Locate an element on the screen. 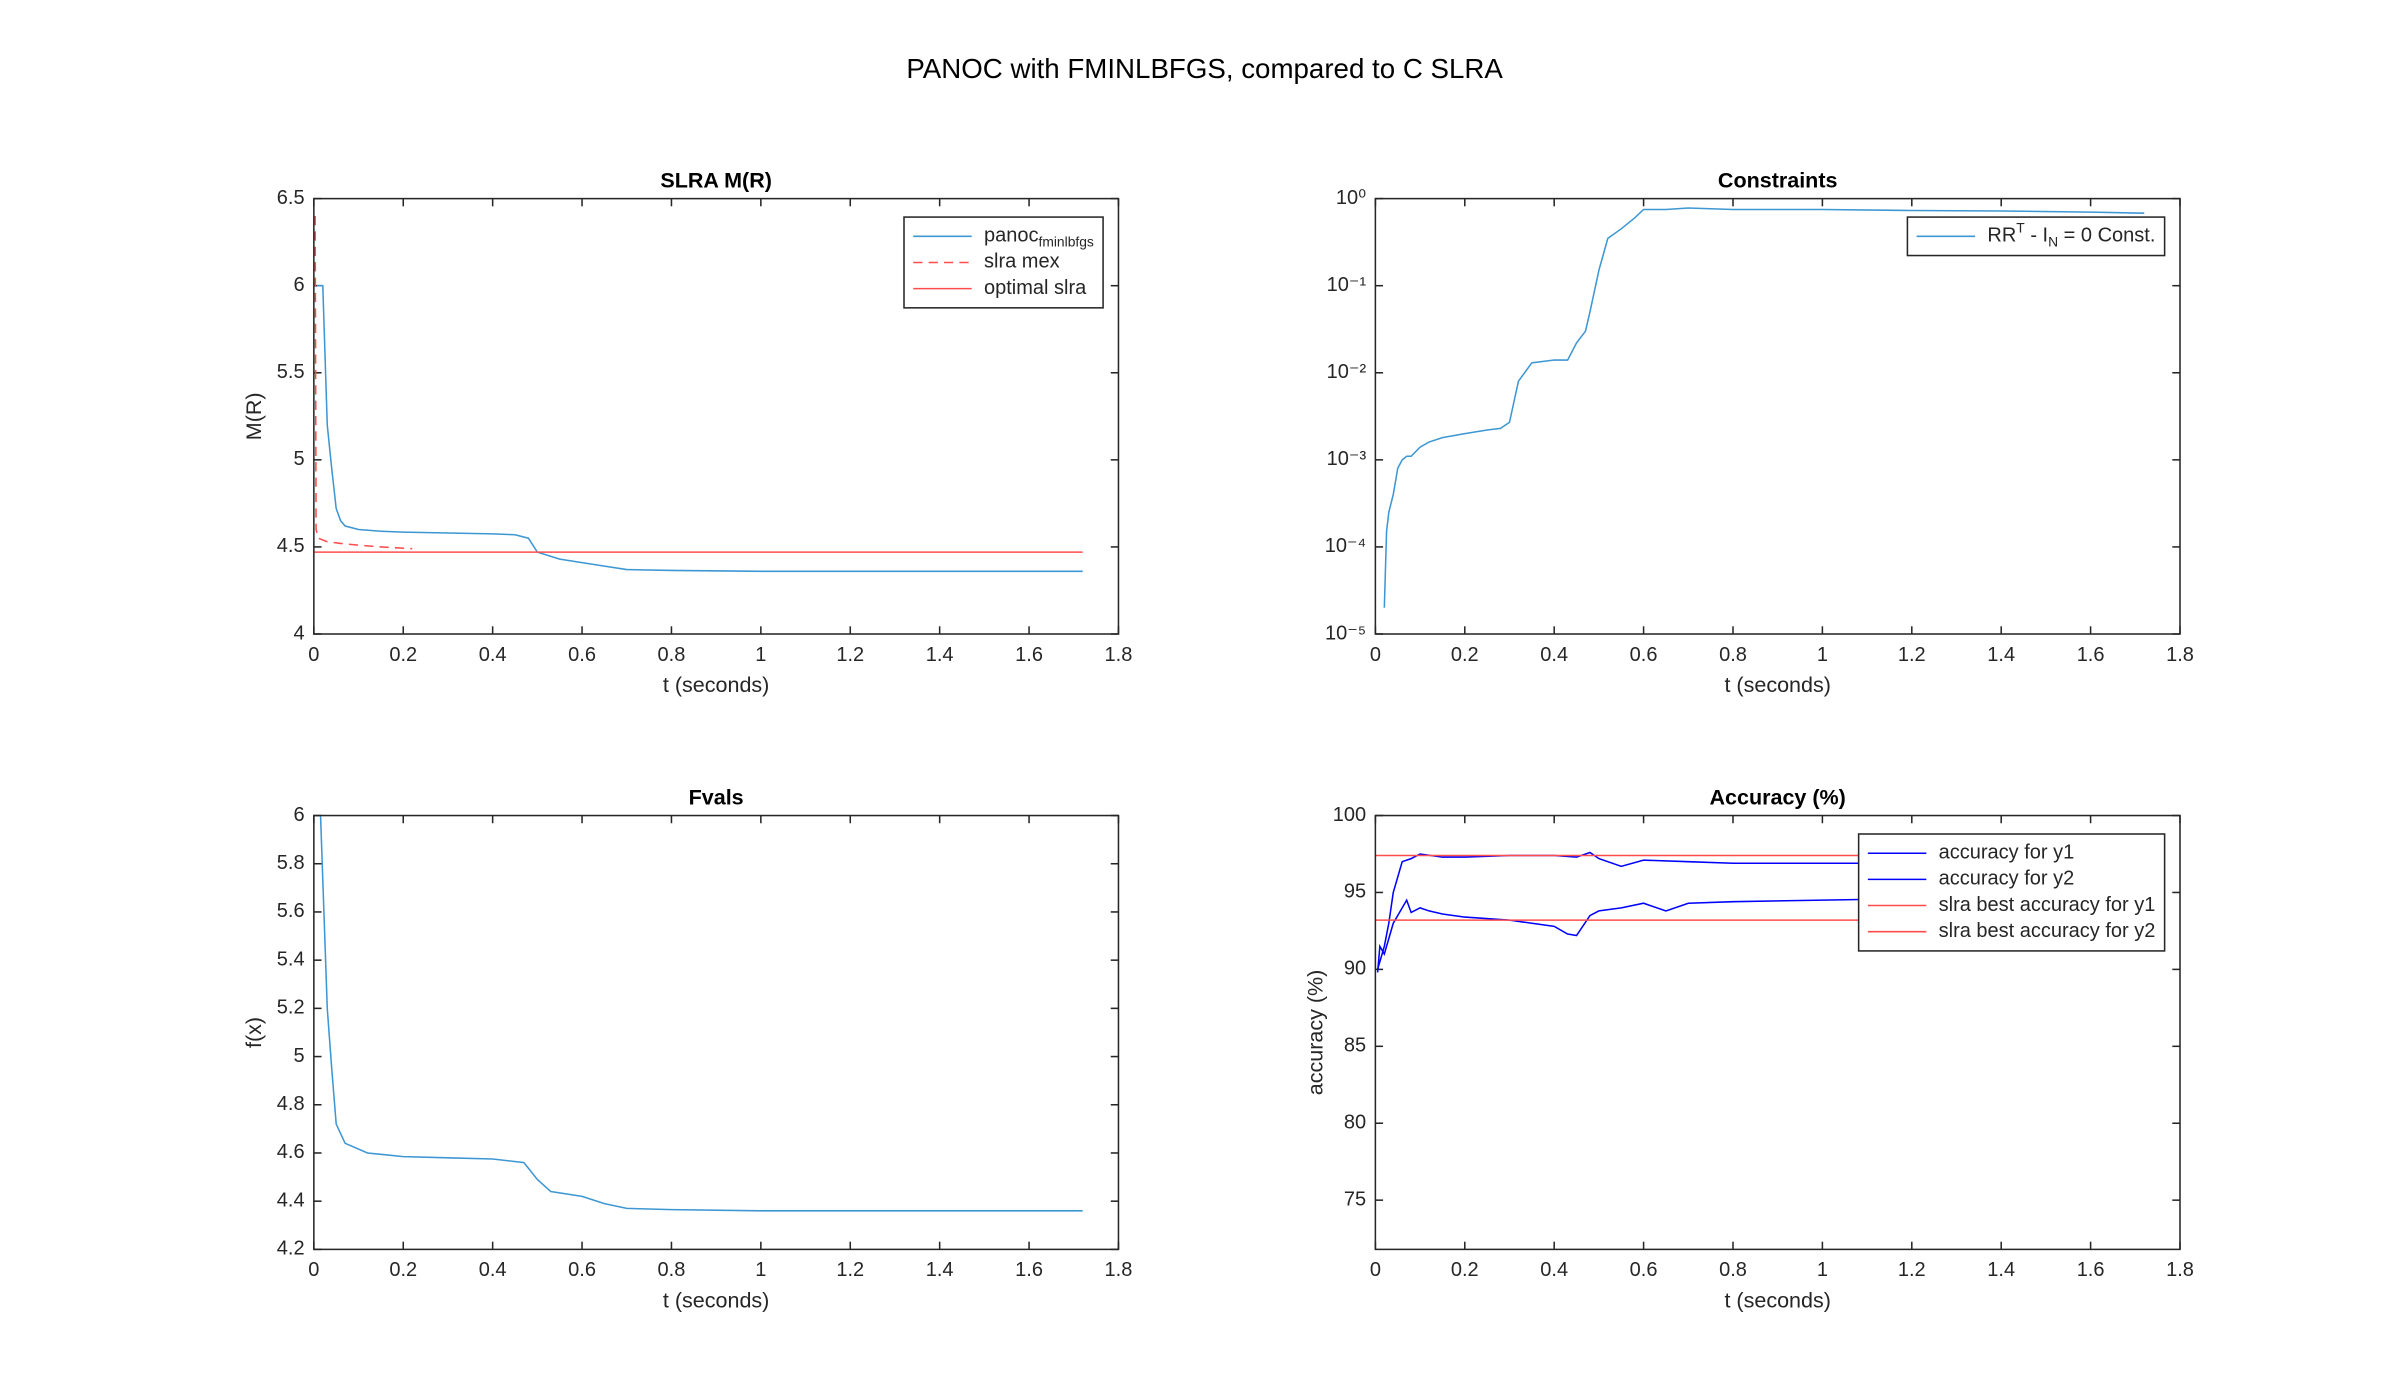 This screenshot has width=2400, height=1388. legend-label: accuracy for y1 is located at coordinates (2007, 853).